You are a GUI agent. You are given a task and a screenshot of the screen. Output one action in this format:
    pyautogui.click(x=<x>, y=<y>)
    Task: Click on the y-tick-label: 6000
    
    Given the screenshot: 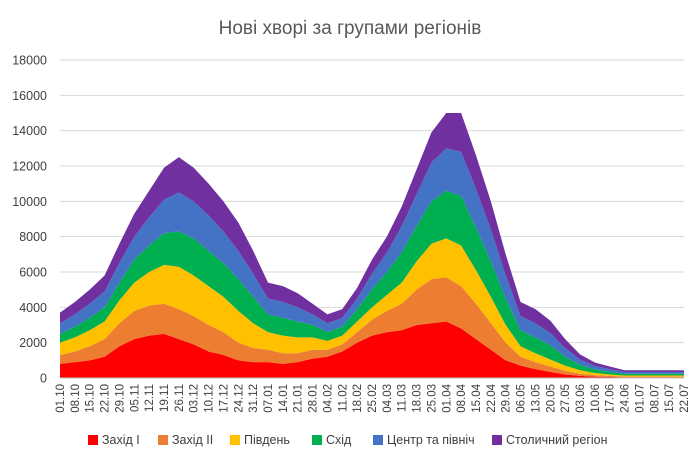 What is the action you would take?
    pyautogui.click(x=33, y=273)
    